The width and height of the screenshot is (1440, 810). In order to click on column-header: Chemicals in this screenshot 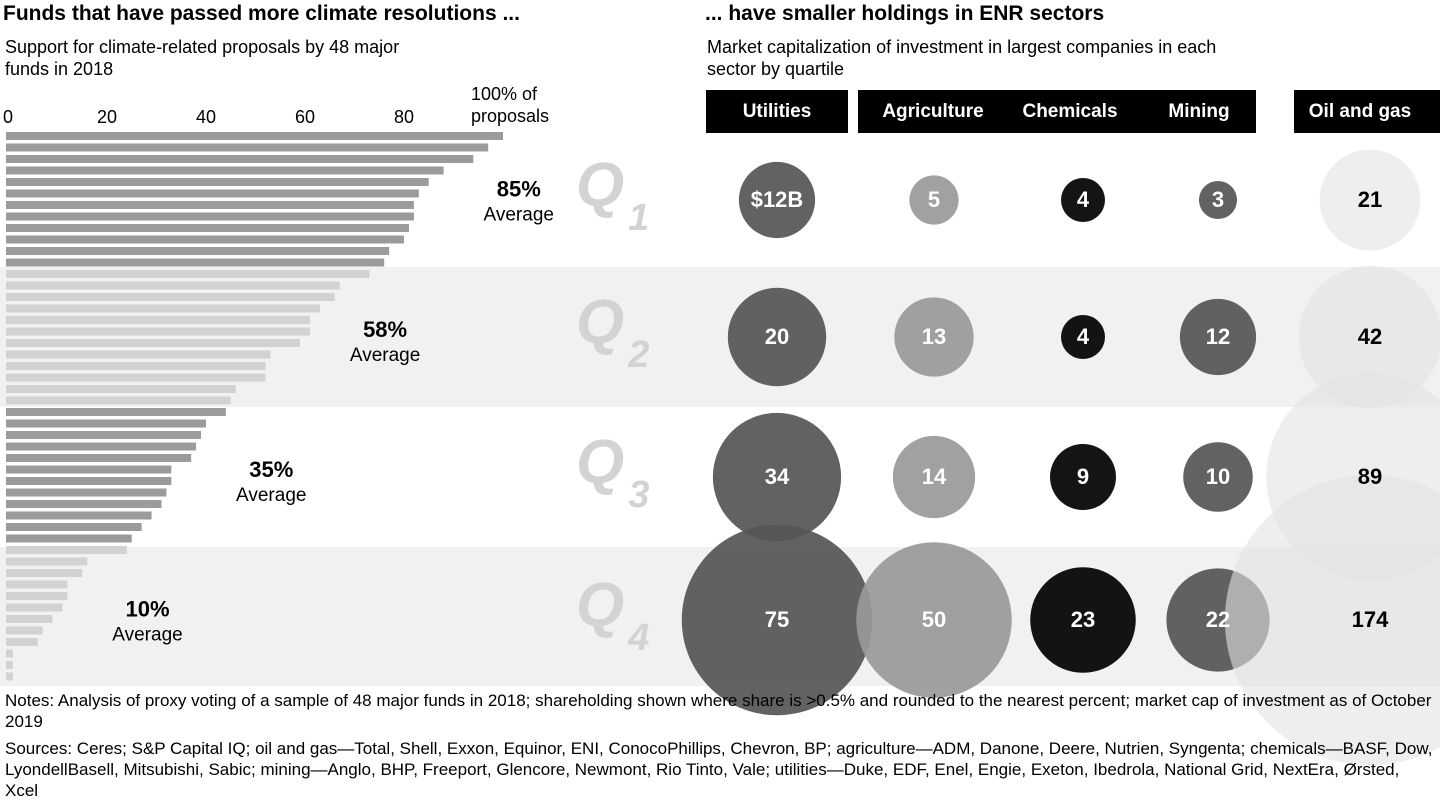, I will do `click(1069, 111)`.